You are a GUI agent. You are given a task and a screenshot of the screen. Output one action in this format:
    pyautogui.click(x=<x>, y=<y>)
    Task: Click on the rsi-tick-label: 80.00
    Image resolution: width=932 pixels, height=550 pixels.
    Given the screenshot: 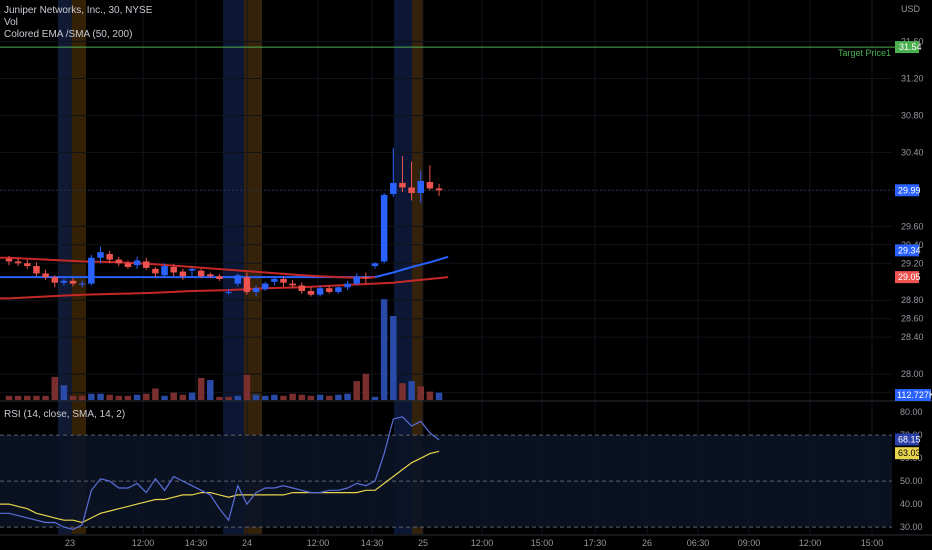 What is the action you would take?
    pyautogui.click(x=911, y=412)
    